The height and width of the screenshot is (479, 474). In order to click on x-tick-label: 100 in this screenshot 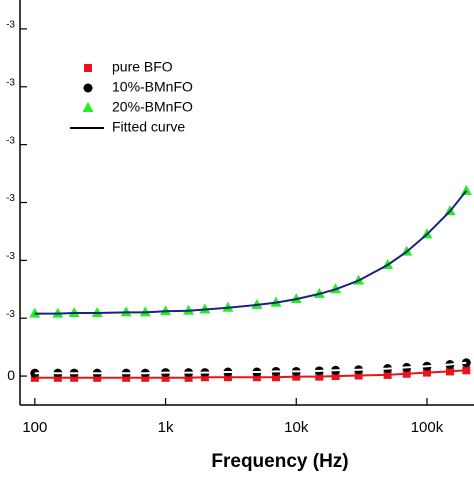, I will do `click(34, 427)`.